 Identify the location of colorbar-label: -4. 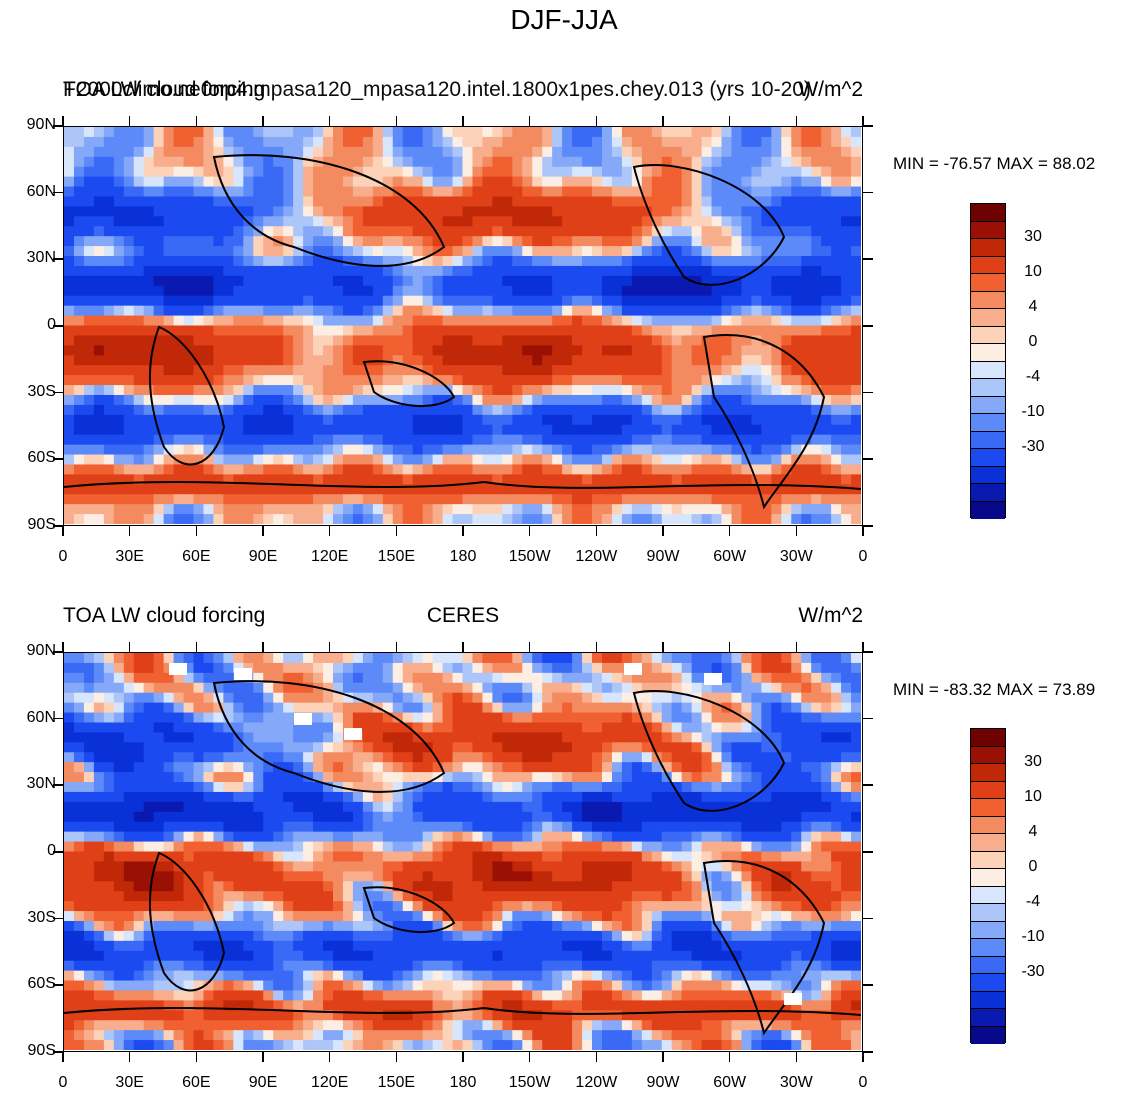
(1033, 901).